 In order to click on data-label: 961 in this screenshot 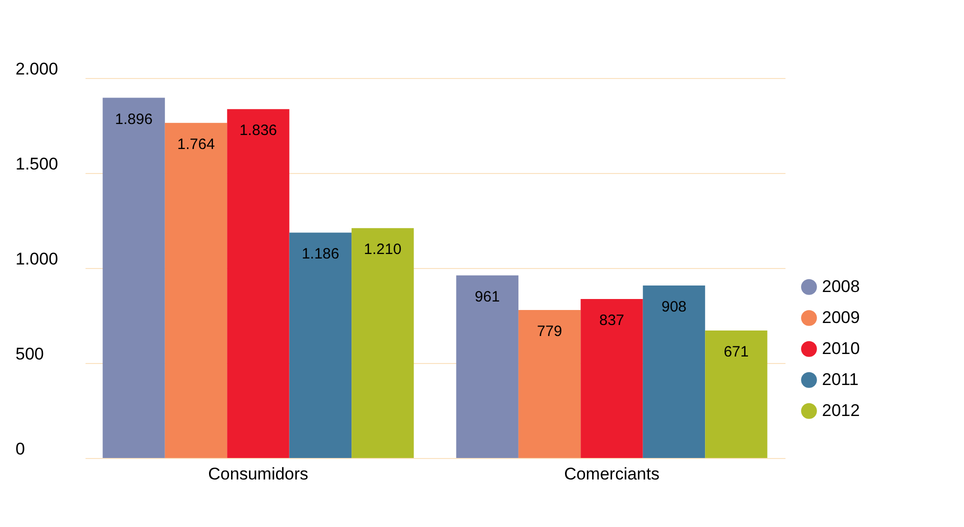, I will do `click(487, 297)`.